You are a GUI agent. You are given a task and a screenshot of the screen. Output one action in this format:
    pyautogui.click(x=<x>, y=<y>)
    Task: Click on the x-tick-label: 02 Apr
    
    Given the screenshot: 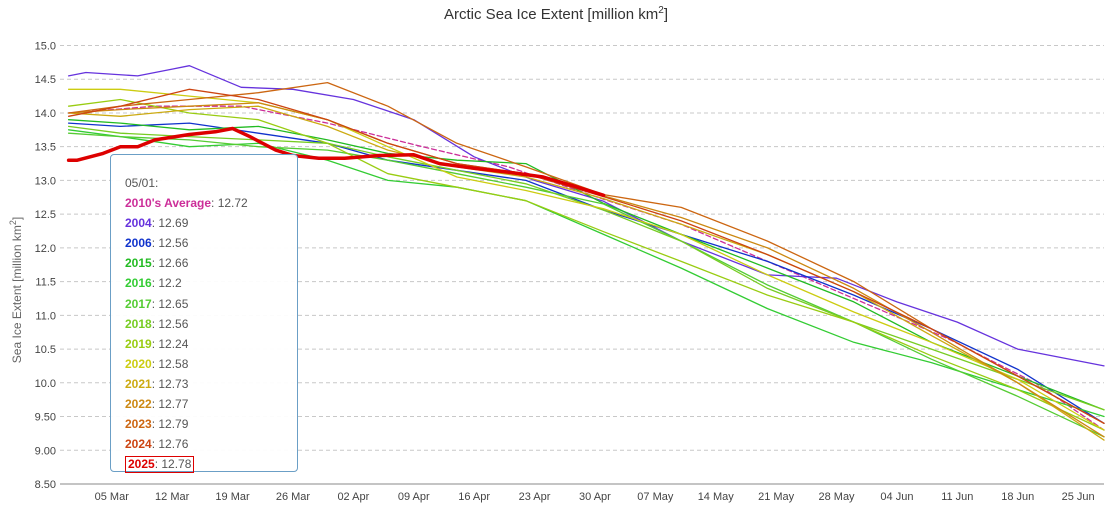 What is the action you would take?
    pyautogui.click(x=353, y=497)
    